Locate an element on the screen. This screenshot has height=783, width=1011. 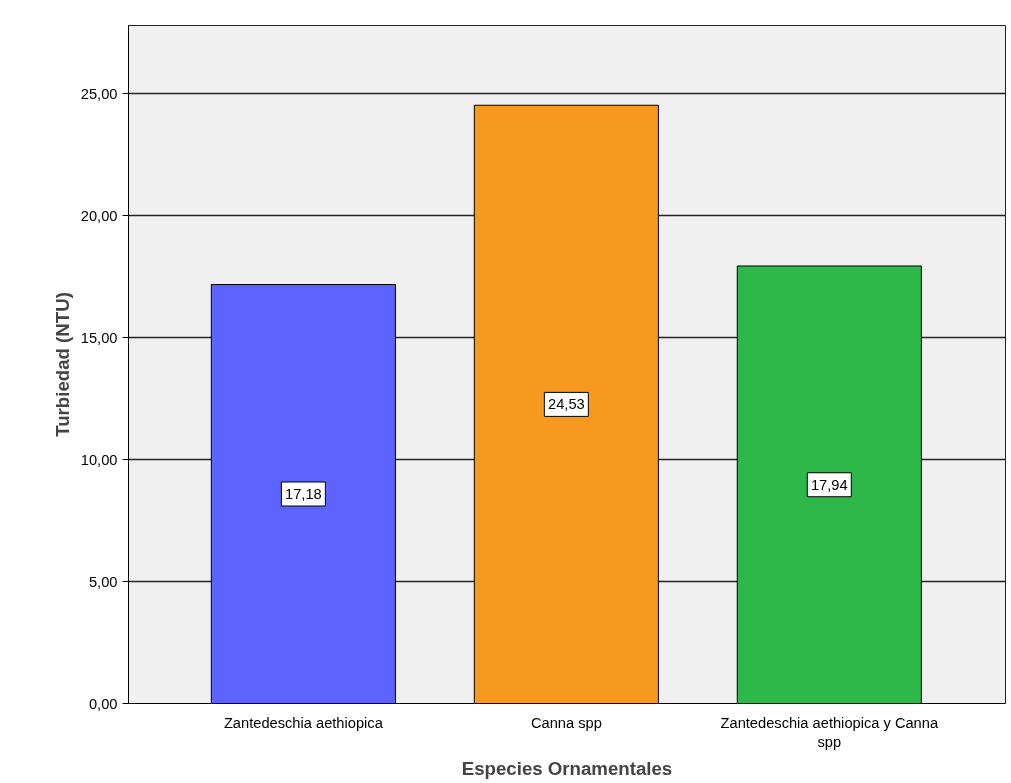
x-tick-label: Zantedeschia aethiopica is located at coordinates (303, 722).